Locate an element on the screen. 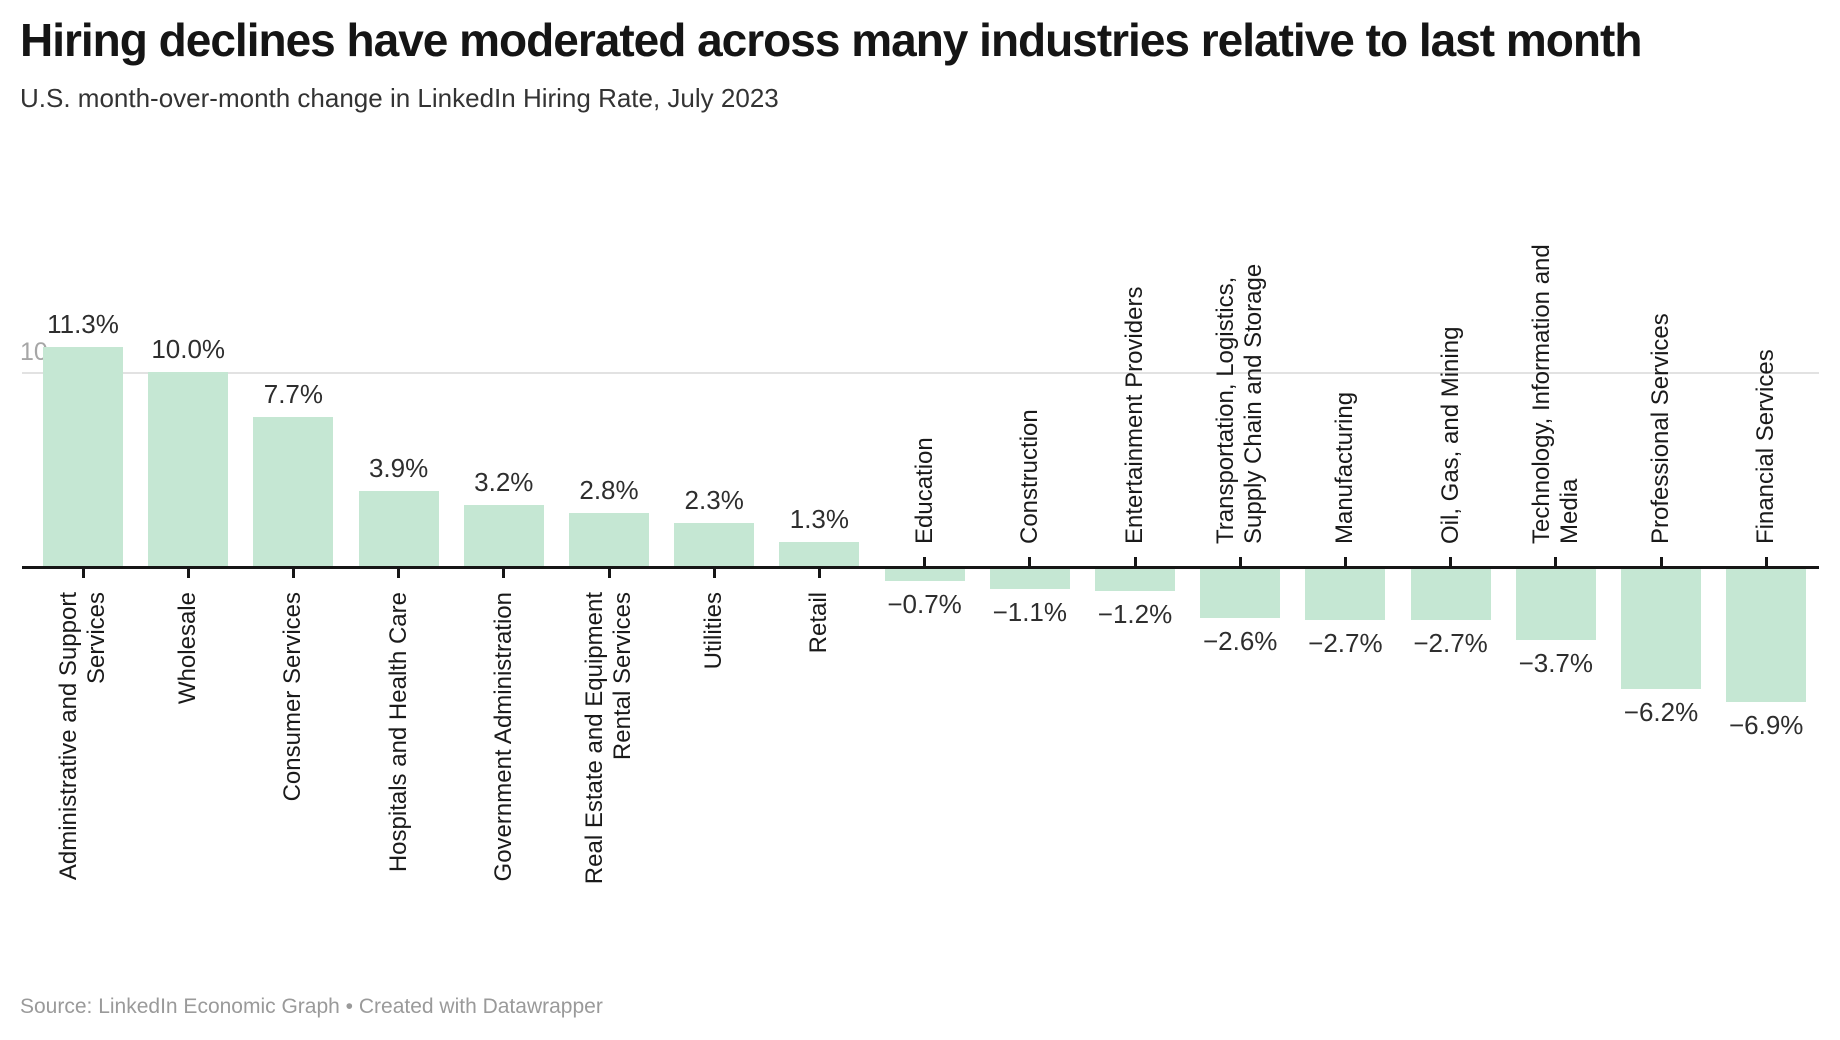  value-label: 11.3% is located at coordinates (83, 323).